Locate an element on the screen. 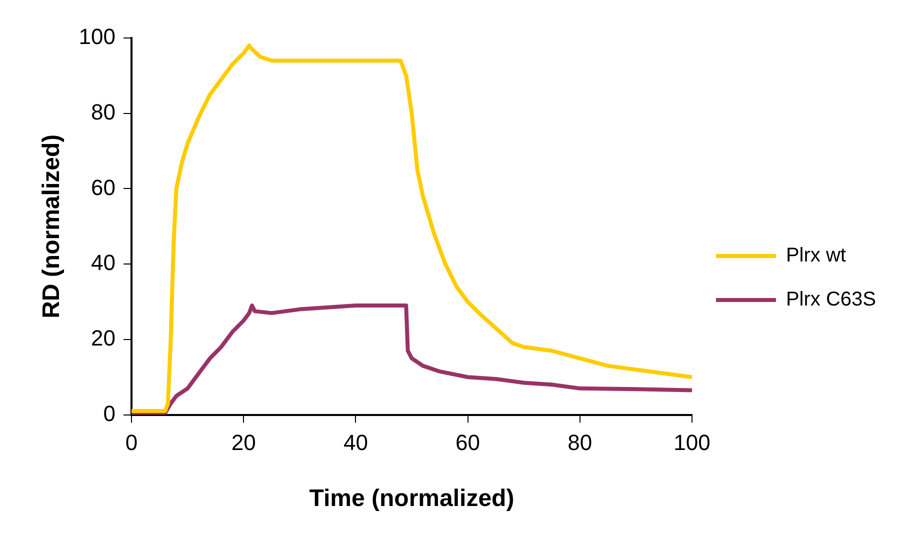 The height and width of the screenshot is (536, 914). y-tick-label: 20 is located at coordinates (103, 338).